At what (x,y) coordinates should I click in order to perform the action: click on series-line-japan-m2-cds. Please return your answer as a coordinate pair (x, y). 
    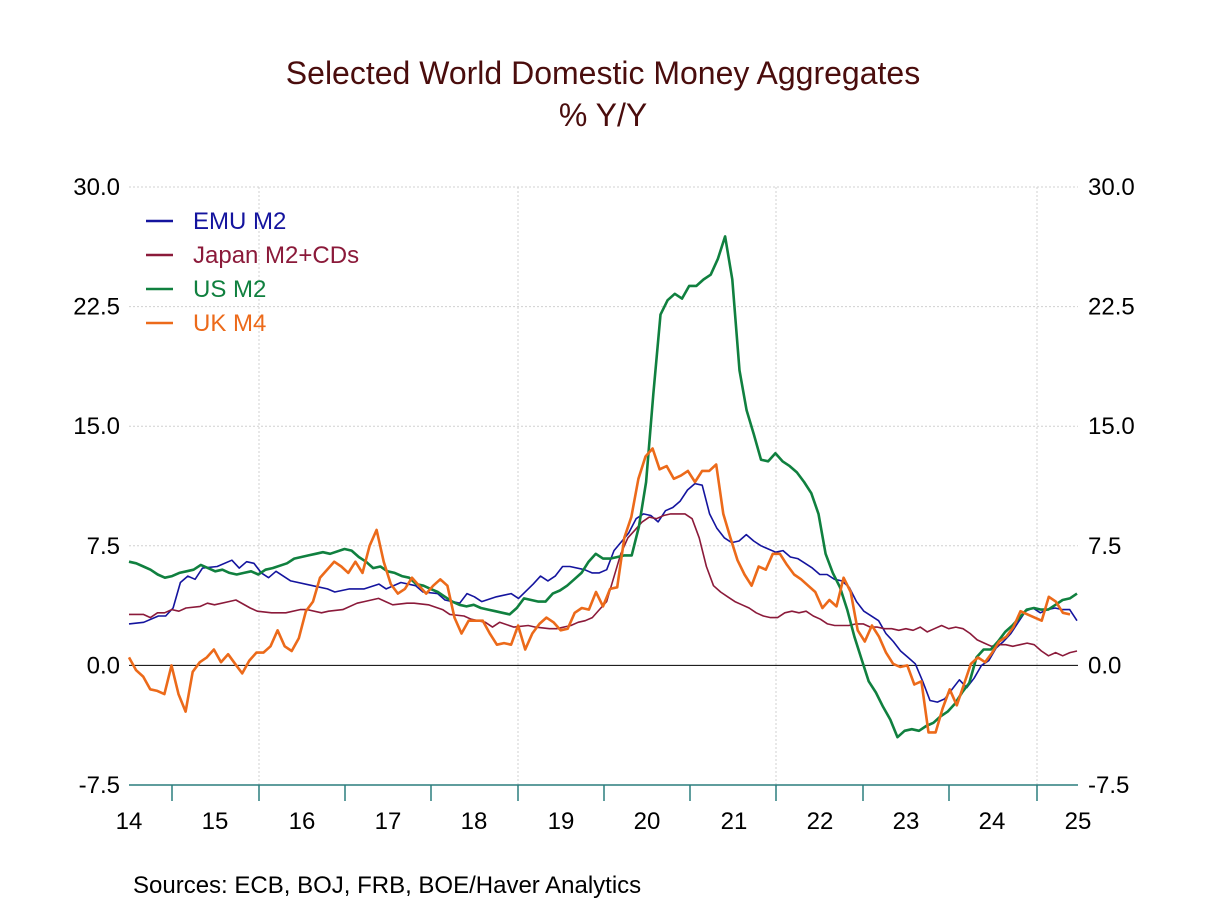
    Looking at the image, I should click on (603, 585).